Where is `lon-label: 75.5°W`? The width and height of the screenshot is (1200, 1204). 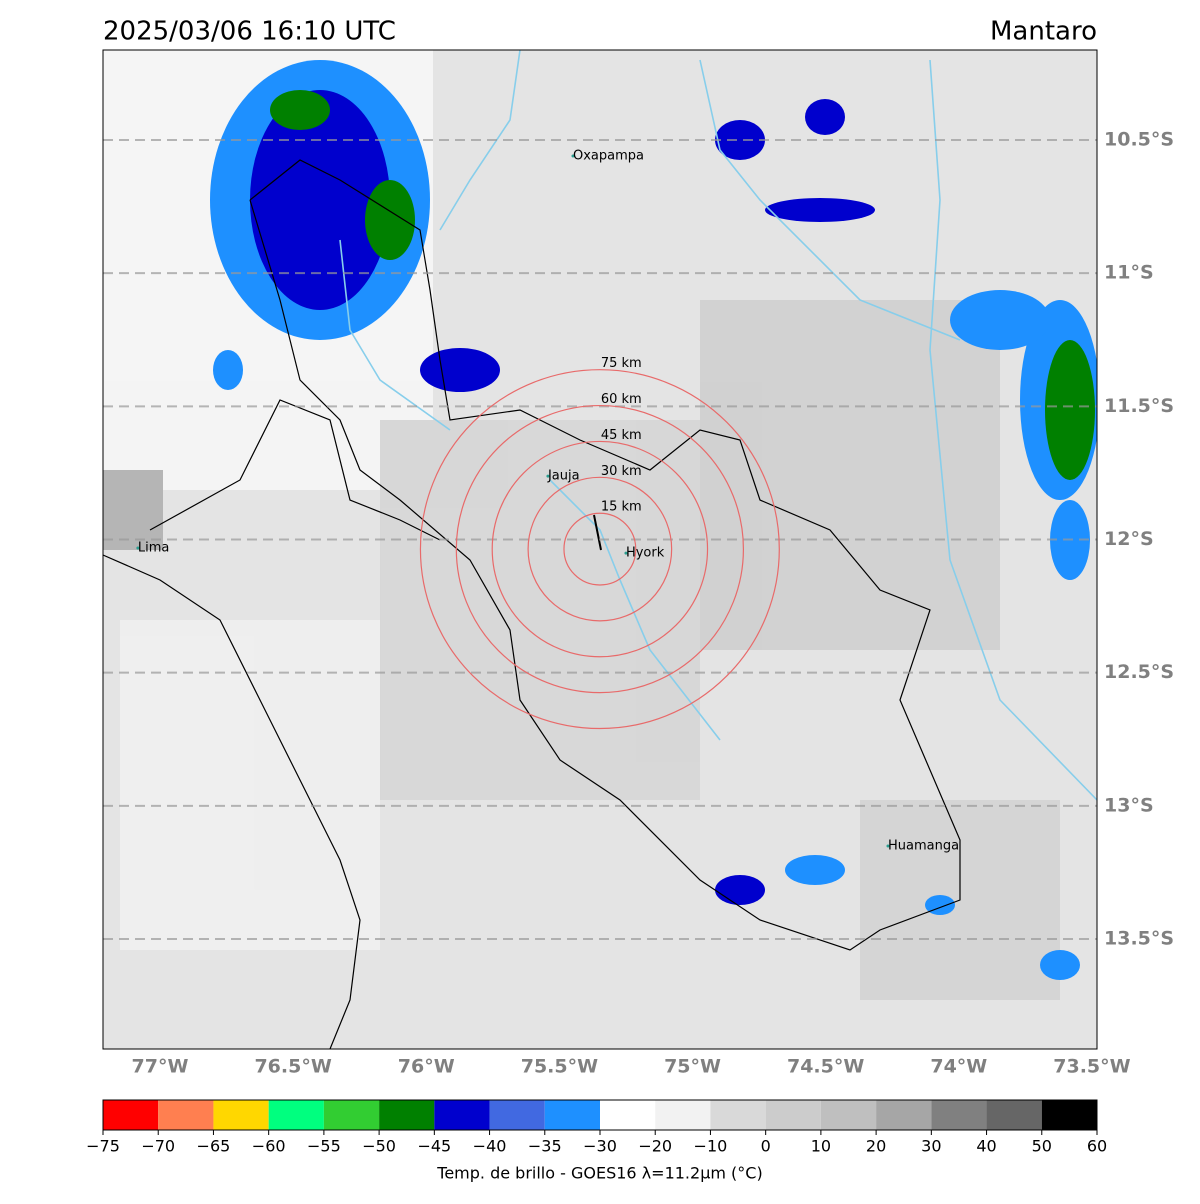
lon-label: 75.5°W is located at coordinates (559, 1067).